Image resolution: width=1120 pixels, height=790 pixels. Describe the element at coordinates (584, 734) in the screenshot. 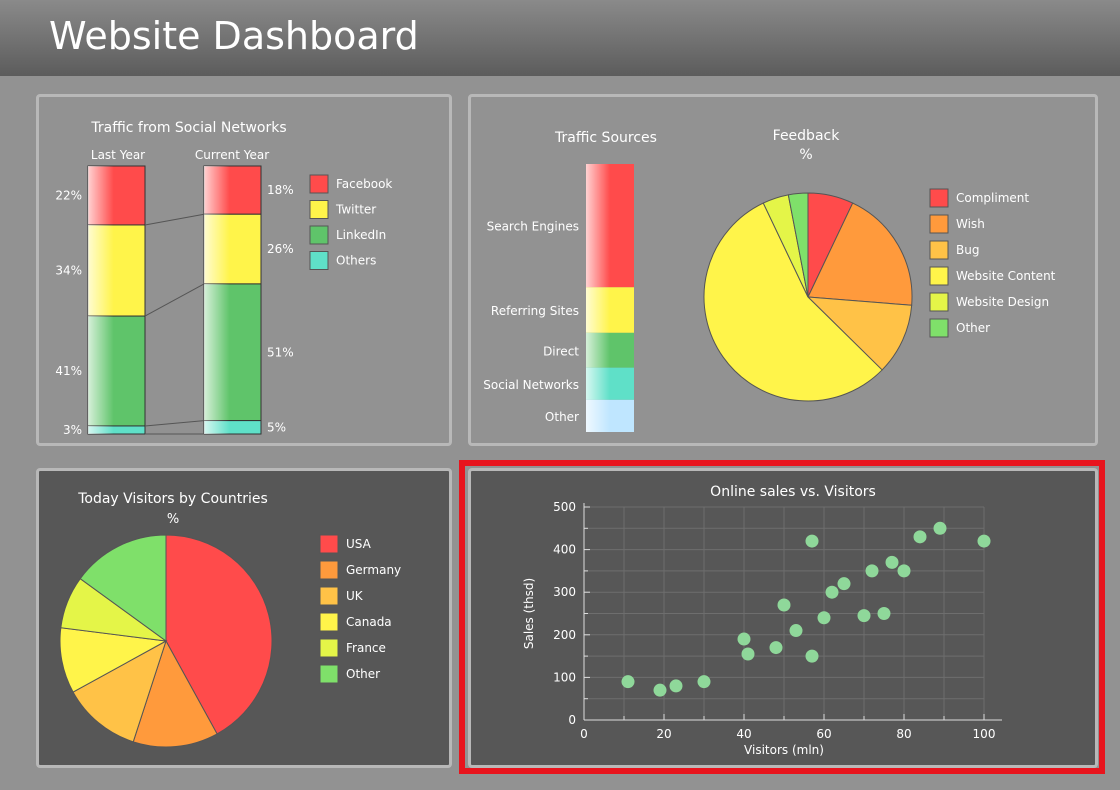

I see `x-tick-label: 0` at that location.